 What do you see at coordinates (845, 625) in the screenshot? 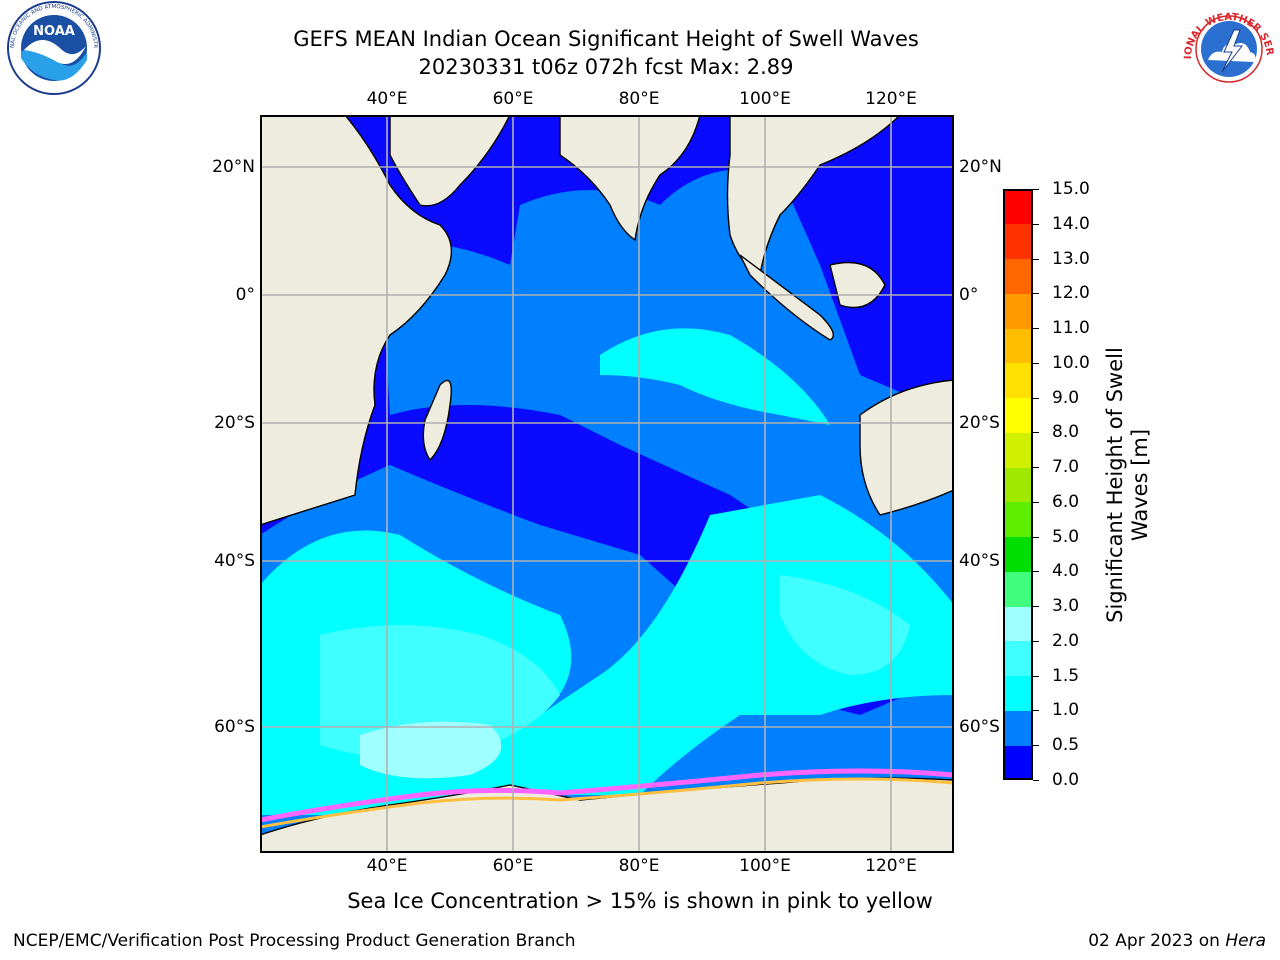
I see `swell-band-1-5-east` at bounding box center [845, 625].